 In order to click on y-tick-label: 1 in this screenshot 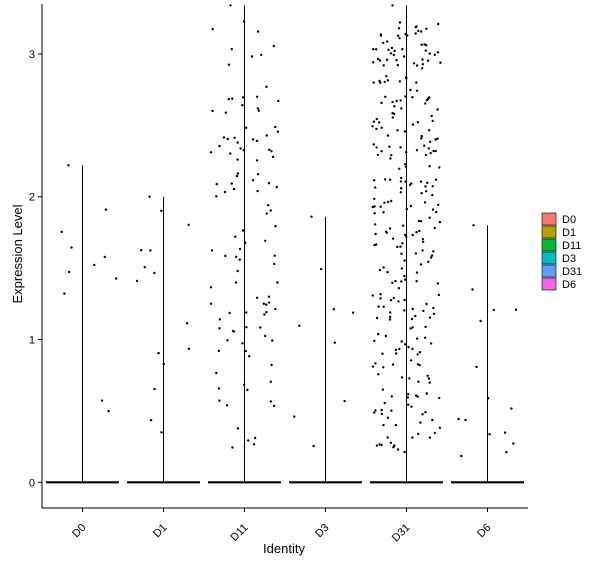, I will do `click(32, 341)`.